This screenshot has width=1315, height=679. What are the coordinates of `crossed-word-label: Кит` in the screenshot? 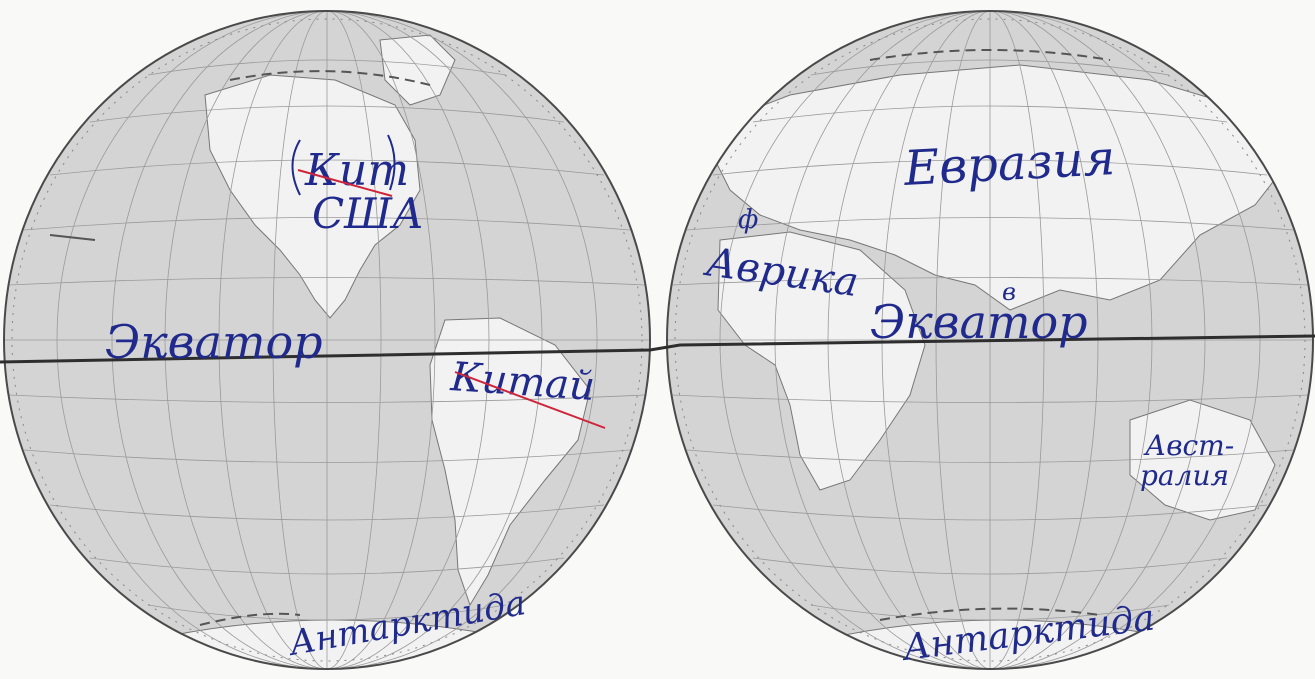 It's located at (356, 170).